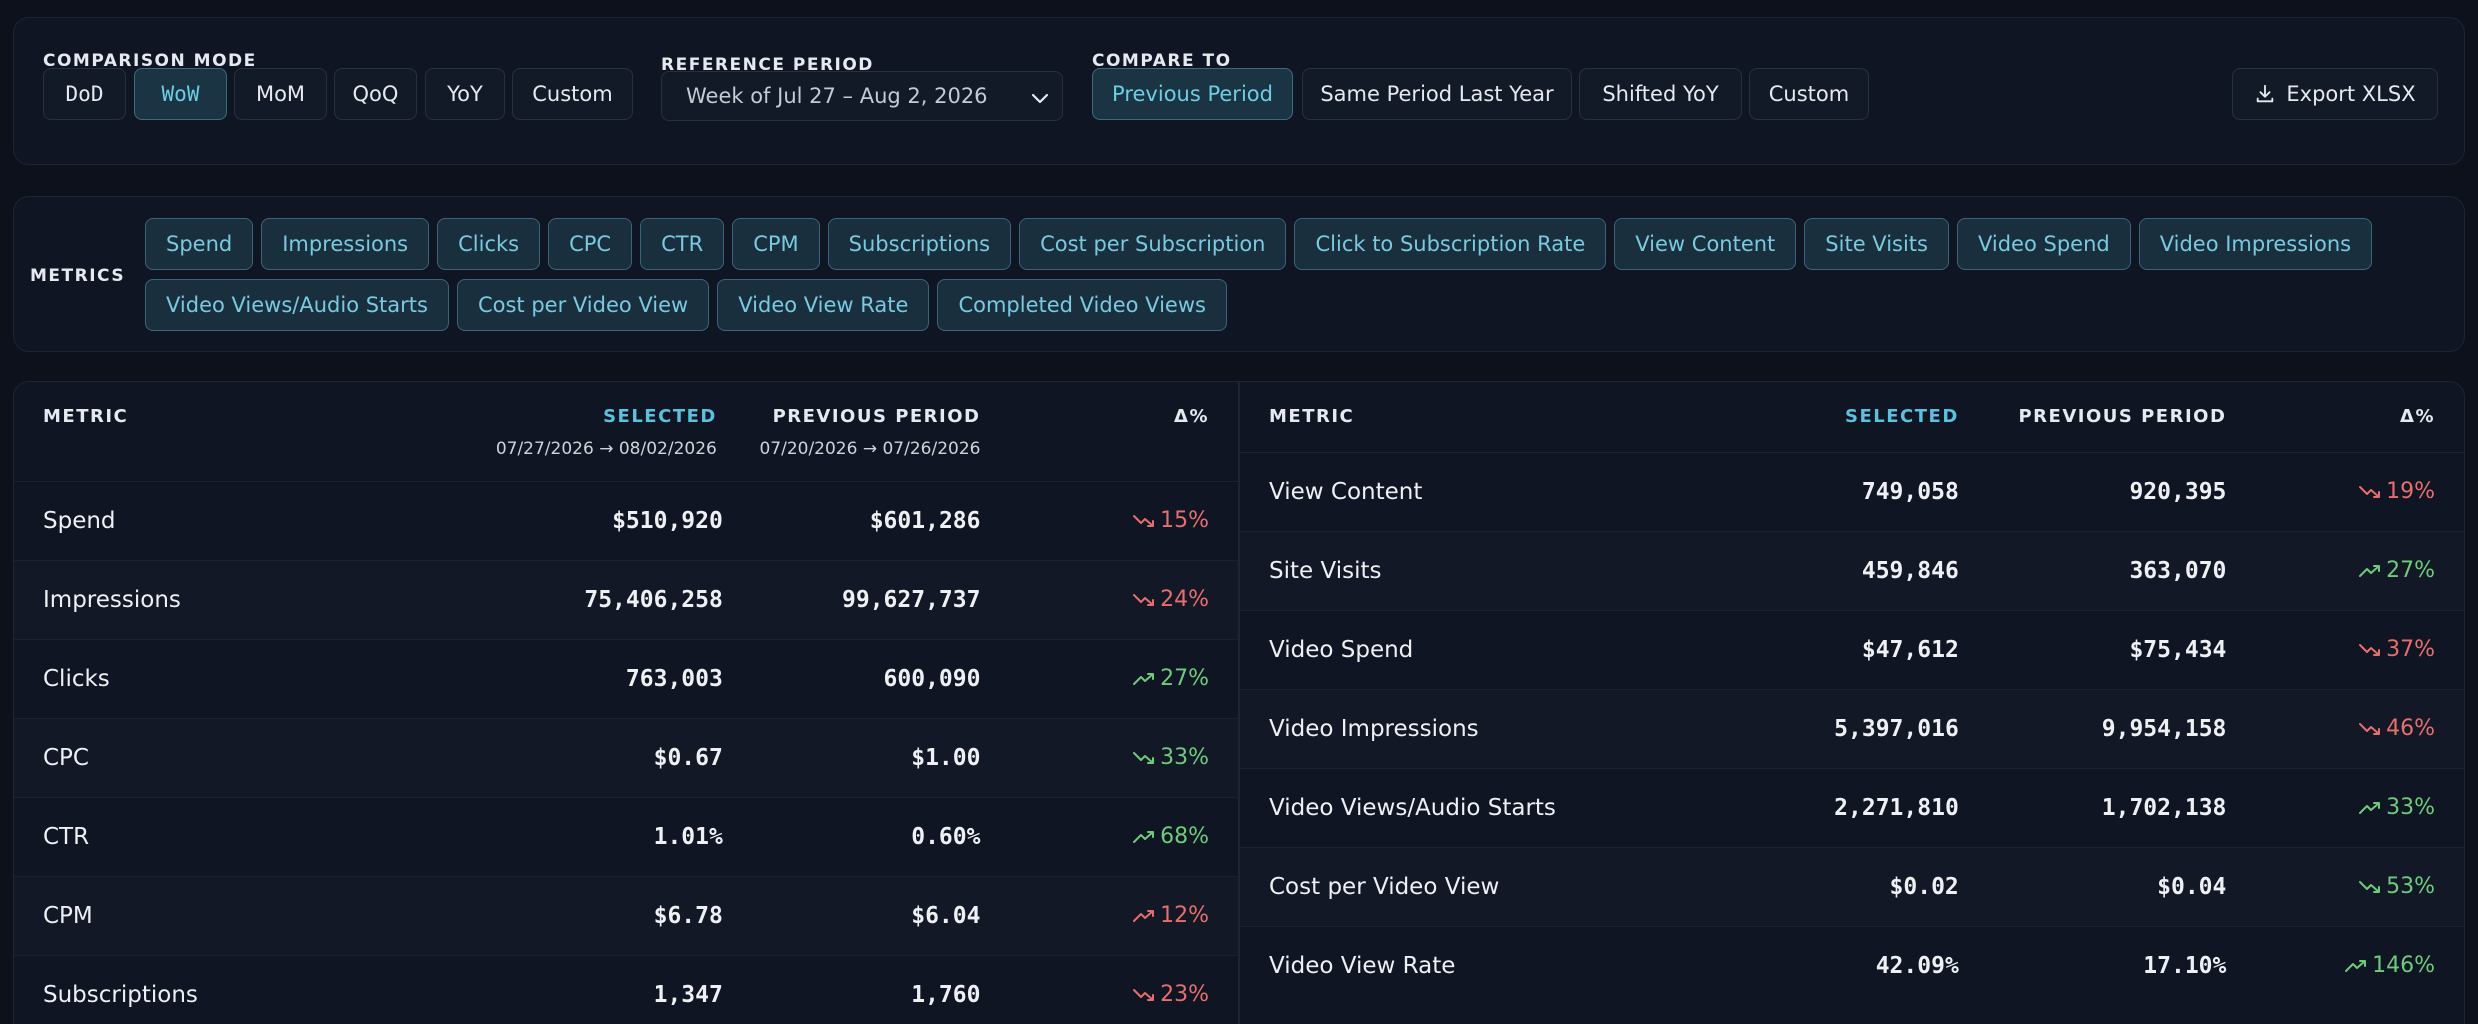 The width and height of the screenshot is (2478, 1024). I want to click on table-row: Cost per Video View $0.02 $0.04 53%, so click(1852, 886).